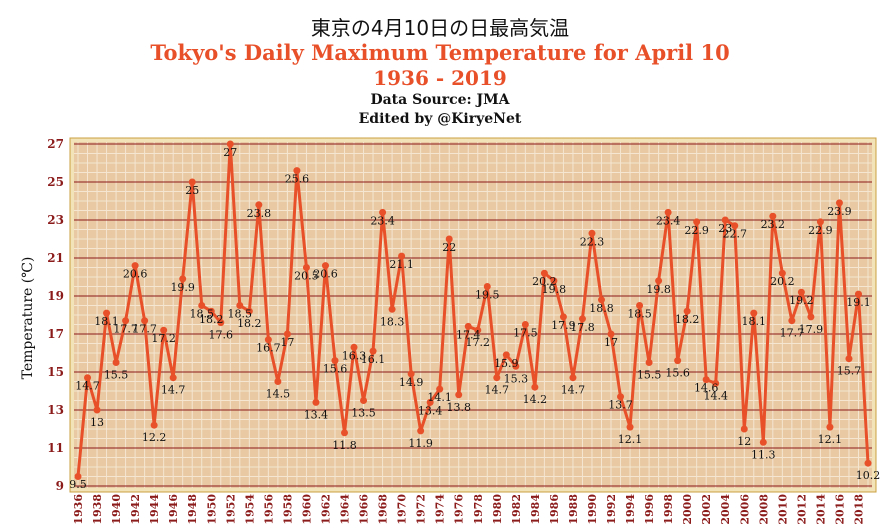  What do you see at coordinates (211, 509) in the screenshot?
I see `x-tick-label: 1950` at bounding box center [211, 509].